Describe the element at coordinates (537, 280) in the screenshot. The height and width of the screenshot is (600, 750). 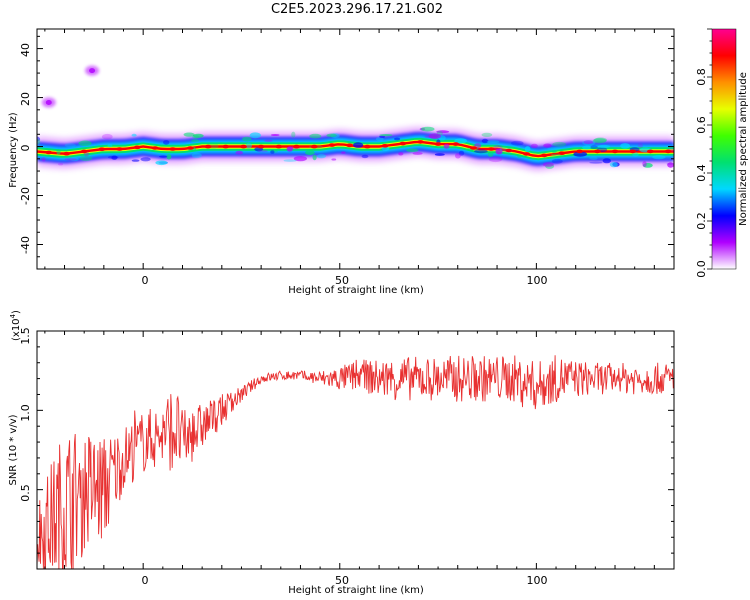
I see `spectrogram-xtick-100: 100` at that location.